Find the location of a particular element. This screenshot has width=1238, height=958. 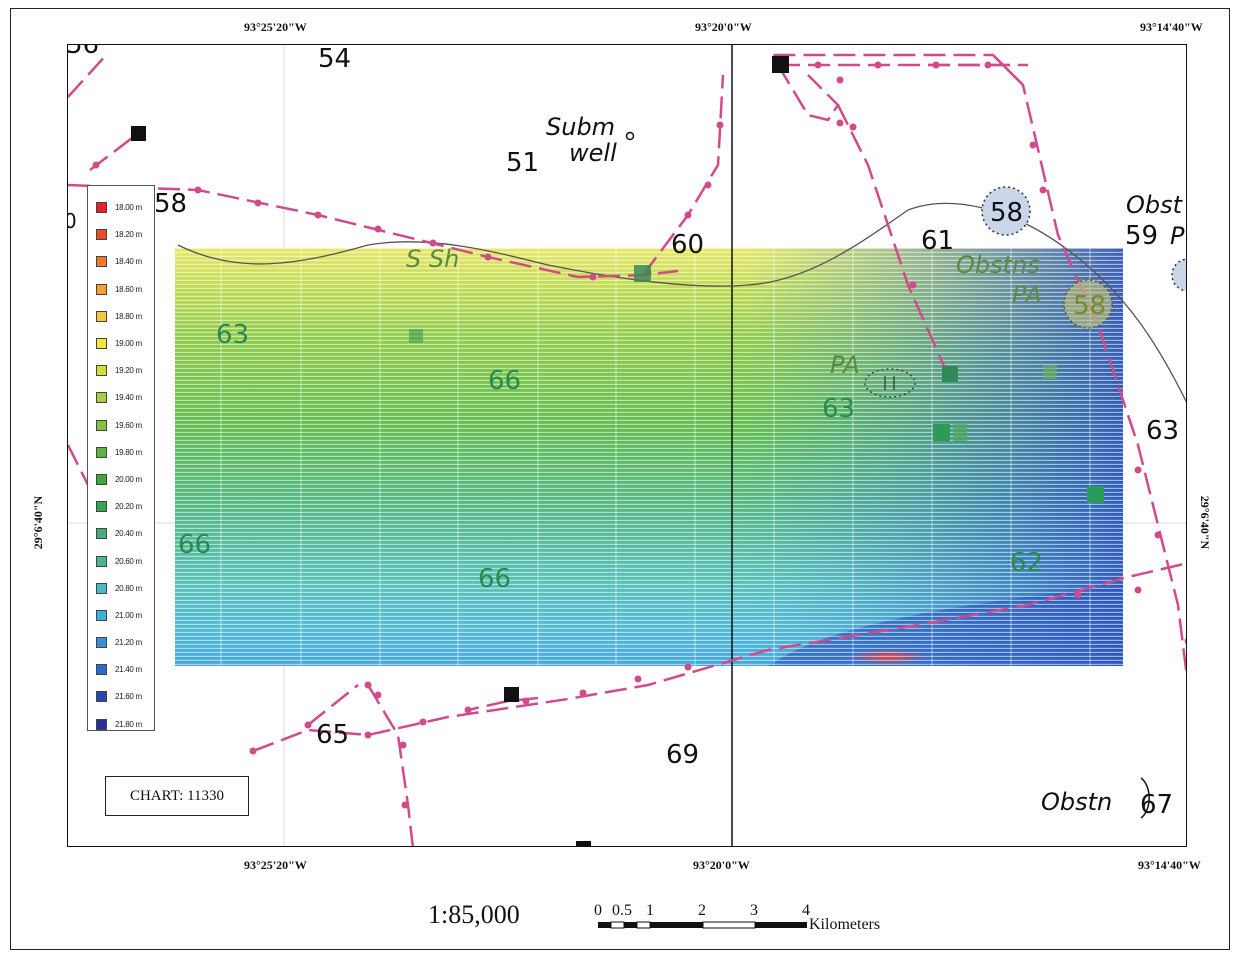

sounding: 59 is located at coordinates (1141, 236).